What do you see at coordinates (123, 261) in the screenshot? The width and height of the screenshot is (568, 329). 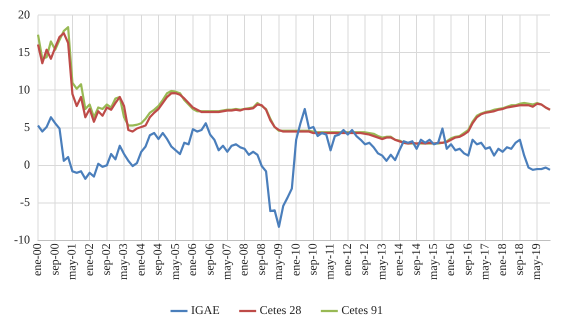 I see `x-tick-label: may-03` at bounding box center [123, 261].